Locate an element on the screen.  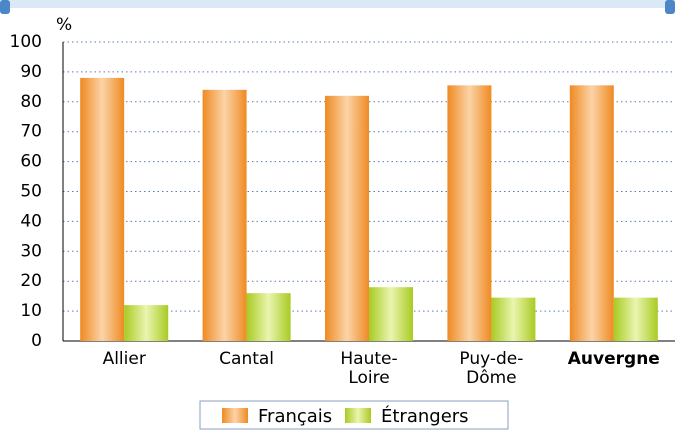
x-tick-label: Haute-Loire is located at coordinates (369, 368).